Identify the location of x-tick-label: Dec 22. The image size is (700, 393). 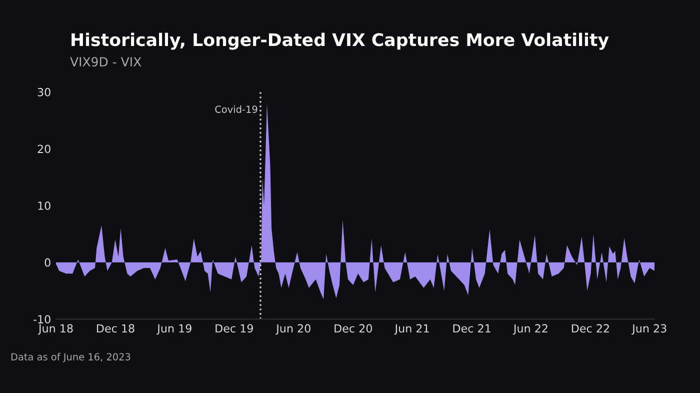
(590, 328).